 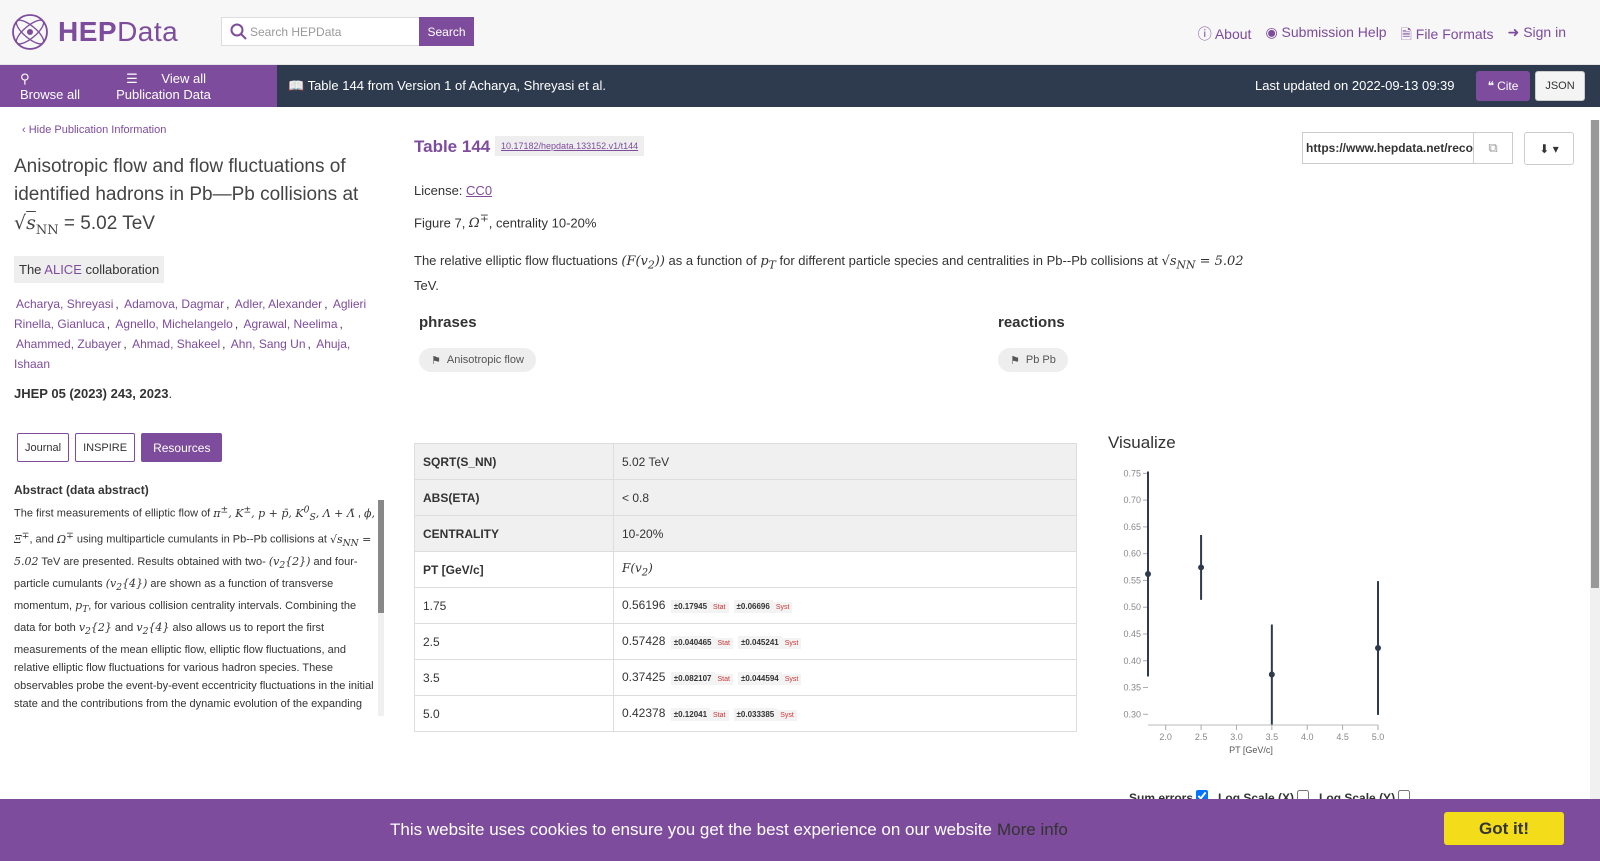 I want to click on y-tick-label: 0.70, so click(x=1132, y=500).